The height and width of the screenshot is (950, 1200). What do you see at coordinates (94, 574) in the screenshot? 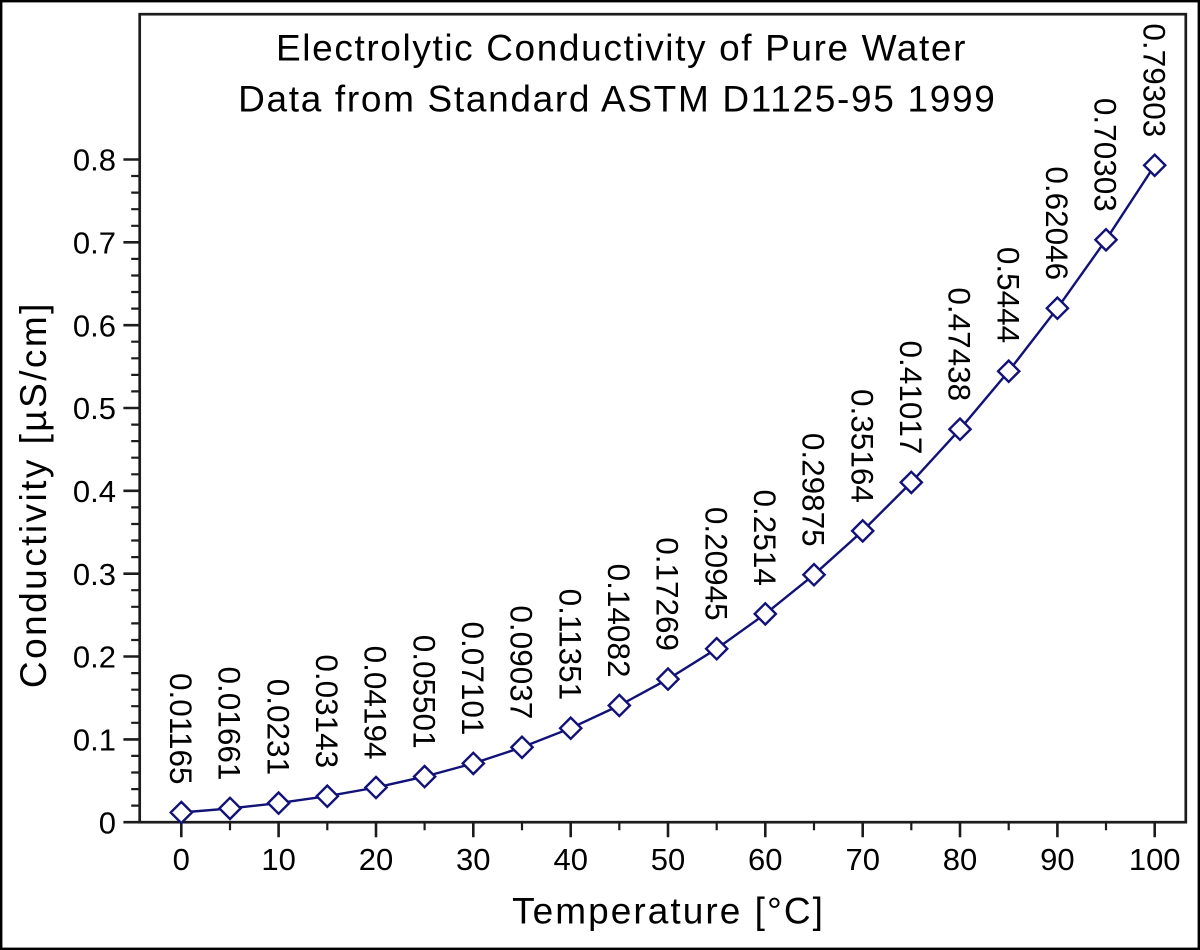
I see `svg-text: 0.3` at bounding box center [94, 574].